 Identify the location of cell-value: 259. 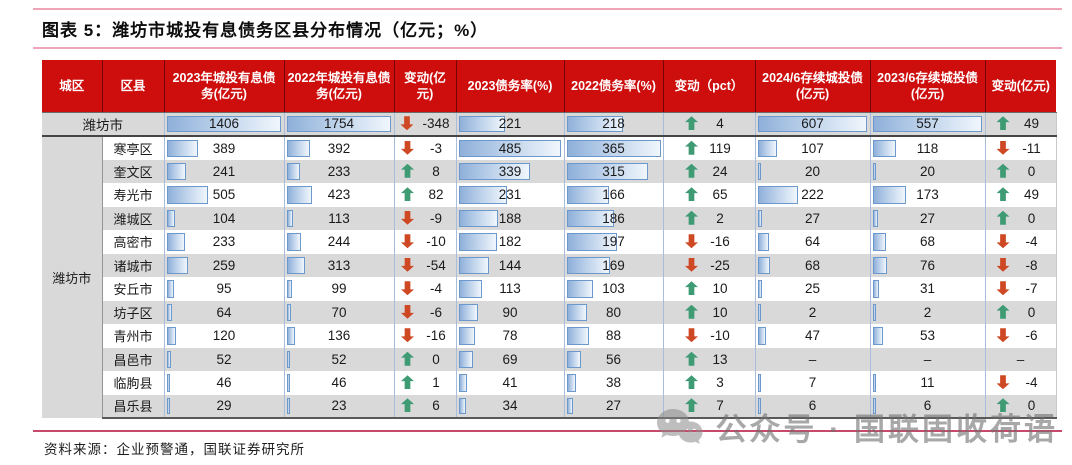
(224, 265).